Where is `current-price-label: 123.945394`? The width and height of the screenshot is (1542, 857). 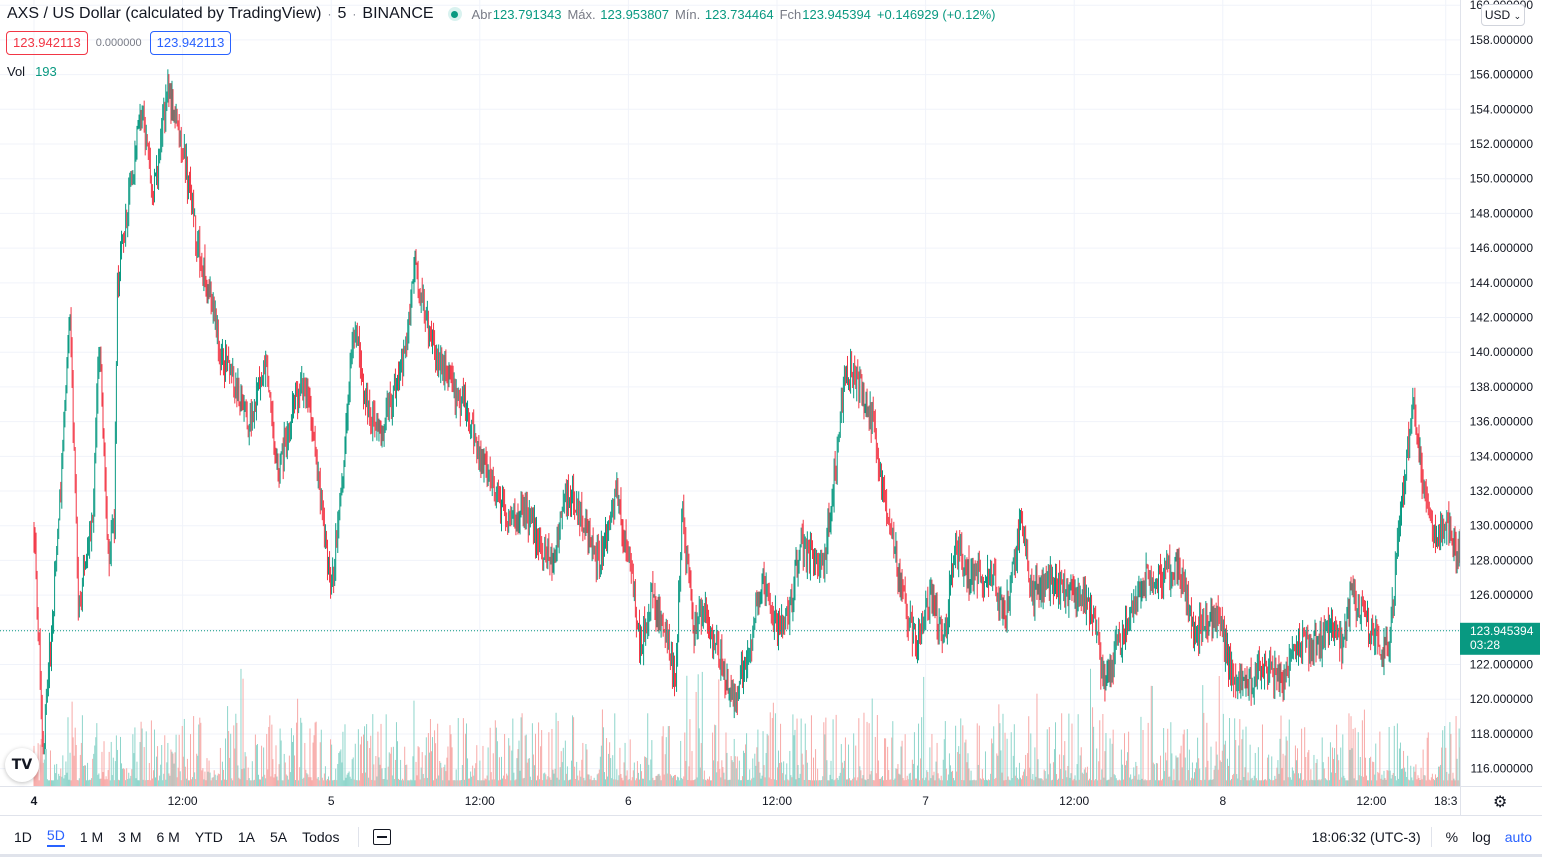 current-price-label: 123.945394 is located at coordinates (1502, 631).